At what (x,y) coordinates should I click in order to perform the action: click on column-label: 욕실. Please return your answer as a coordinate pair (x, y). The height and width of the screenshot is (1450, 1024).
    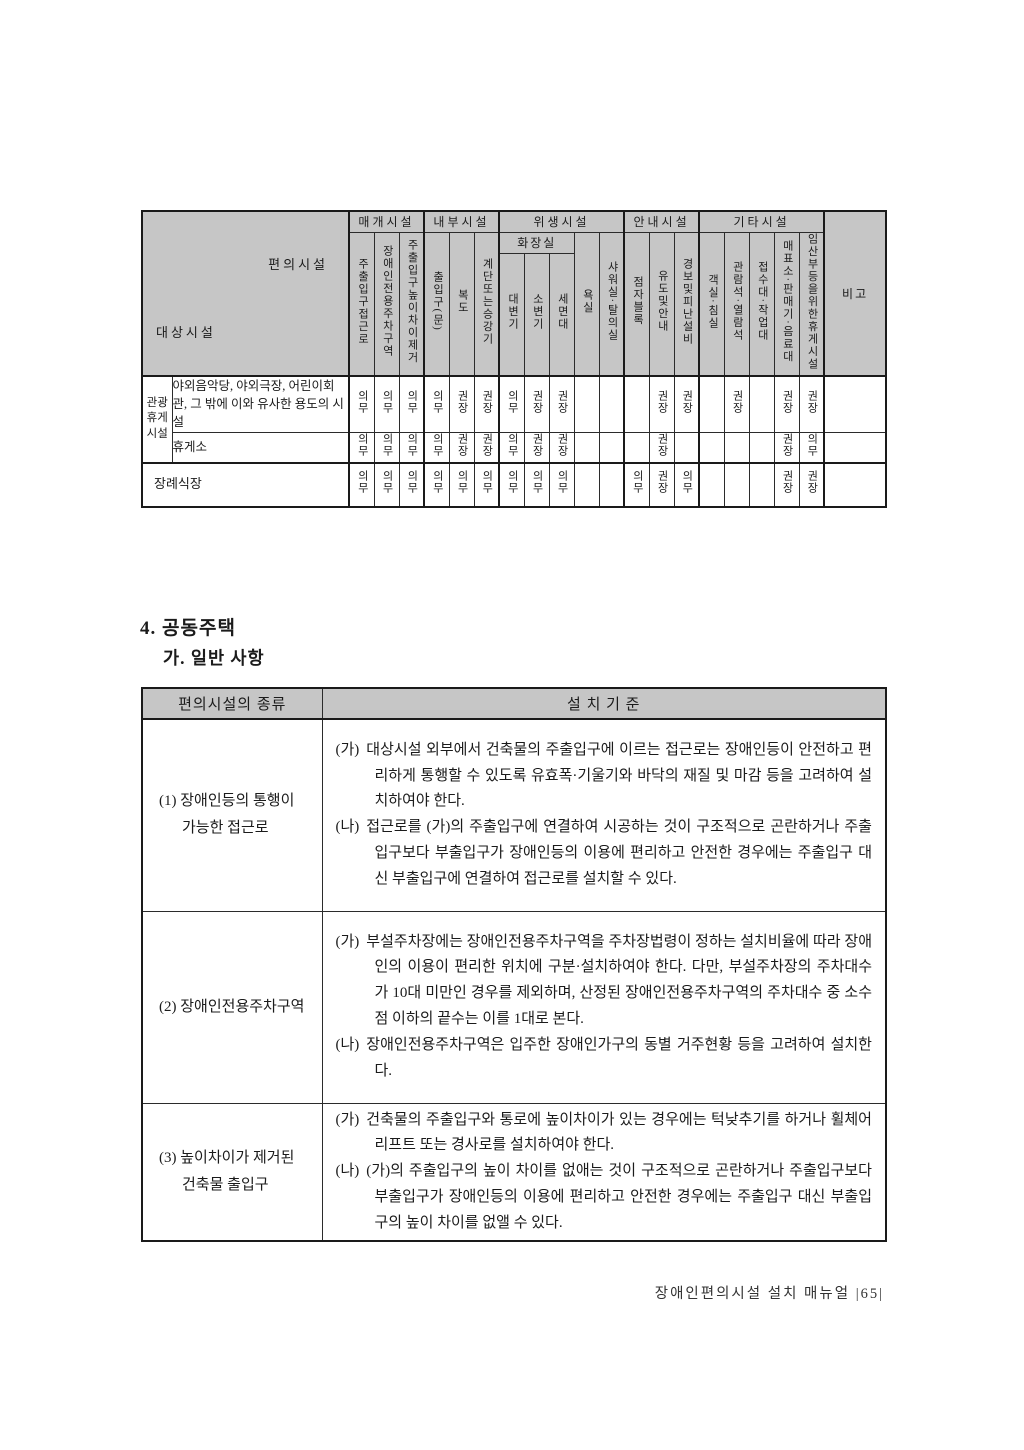
    Looking at the image, I should click on (586, 304).